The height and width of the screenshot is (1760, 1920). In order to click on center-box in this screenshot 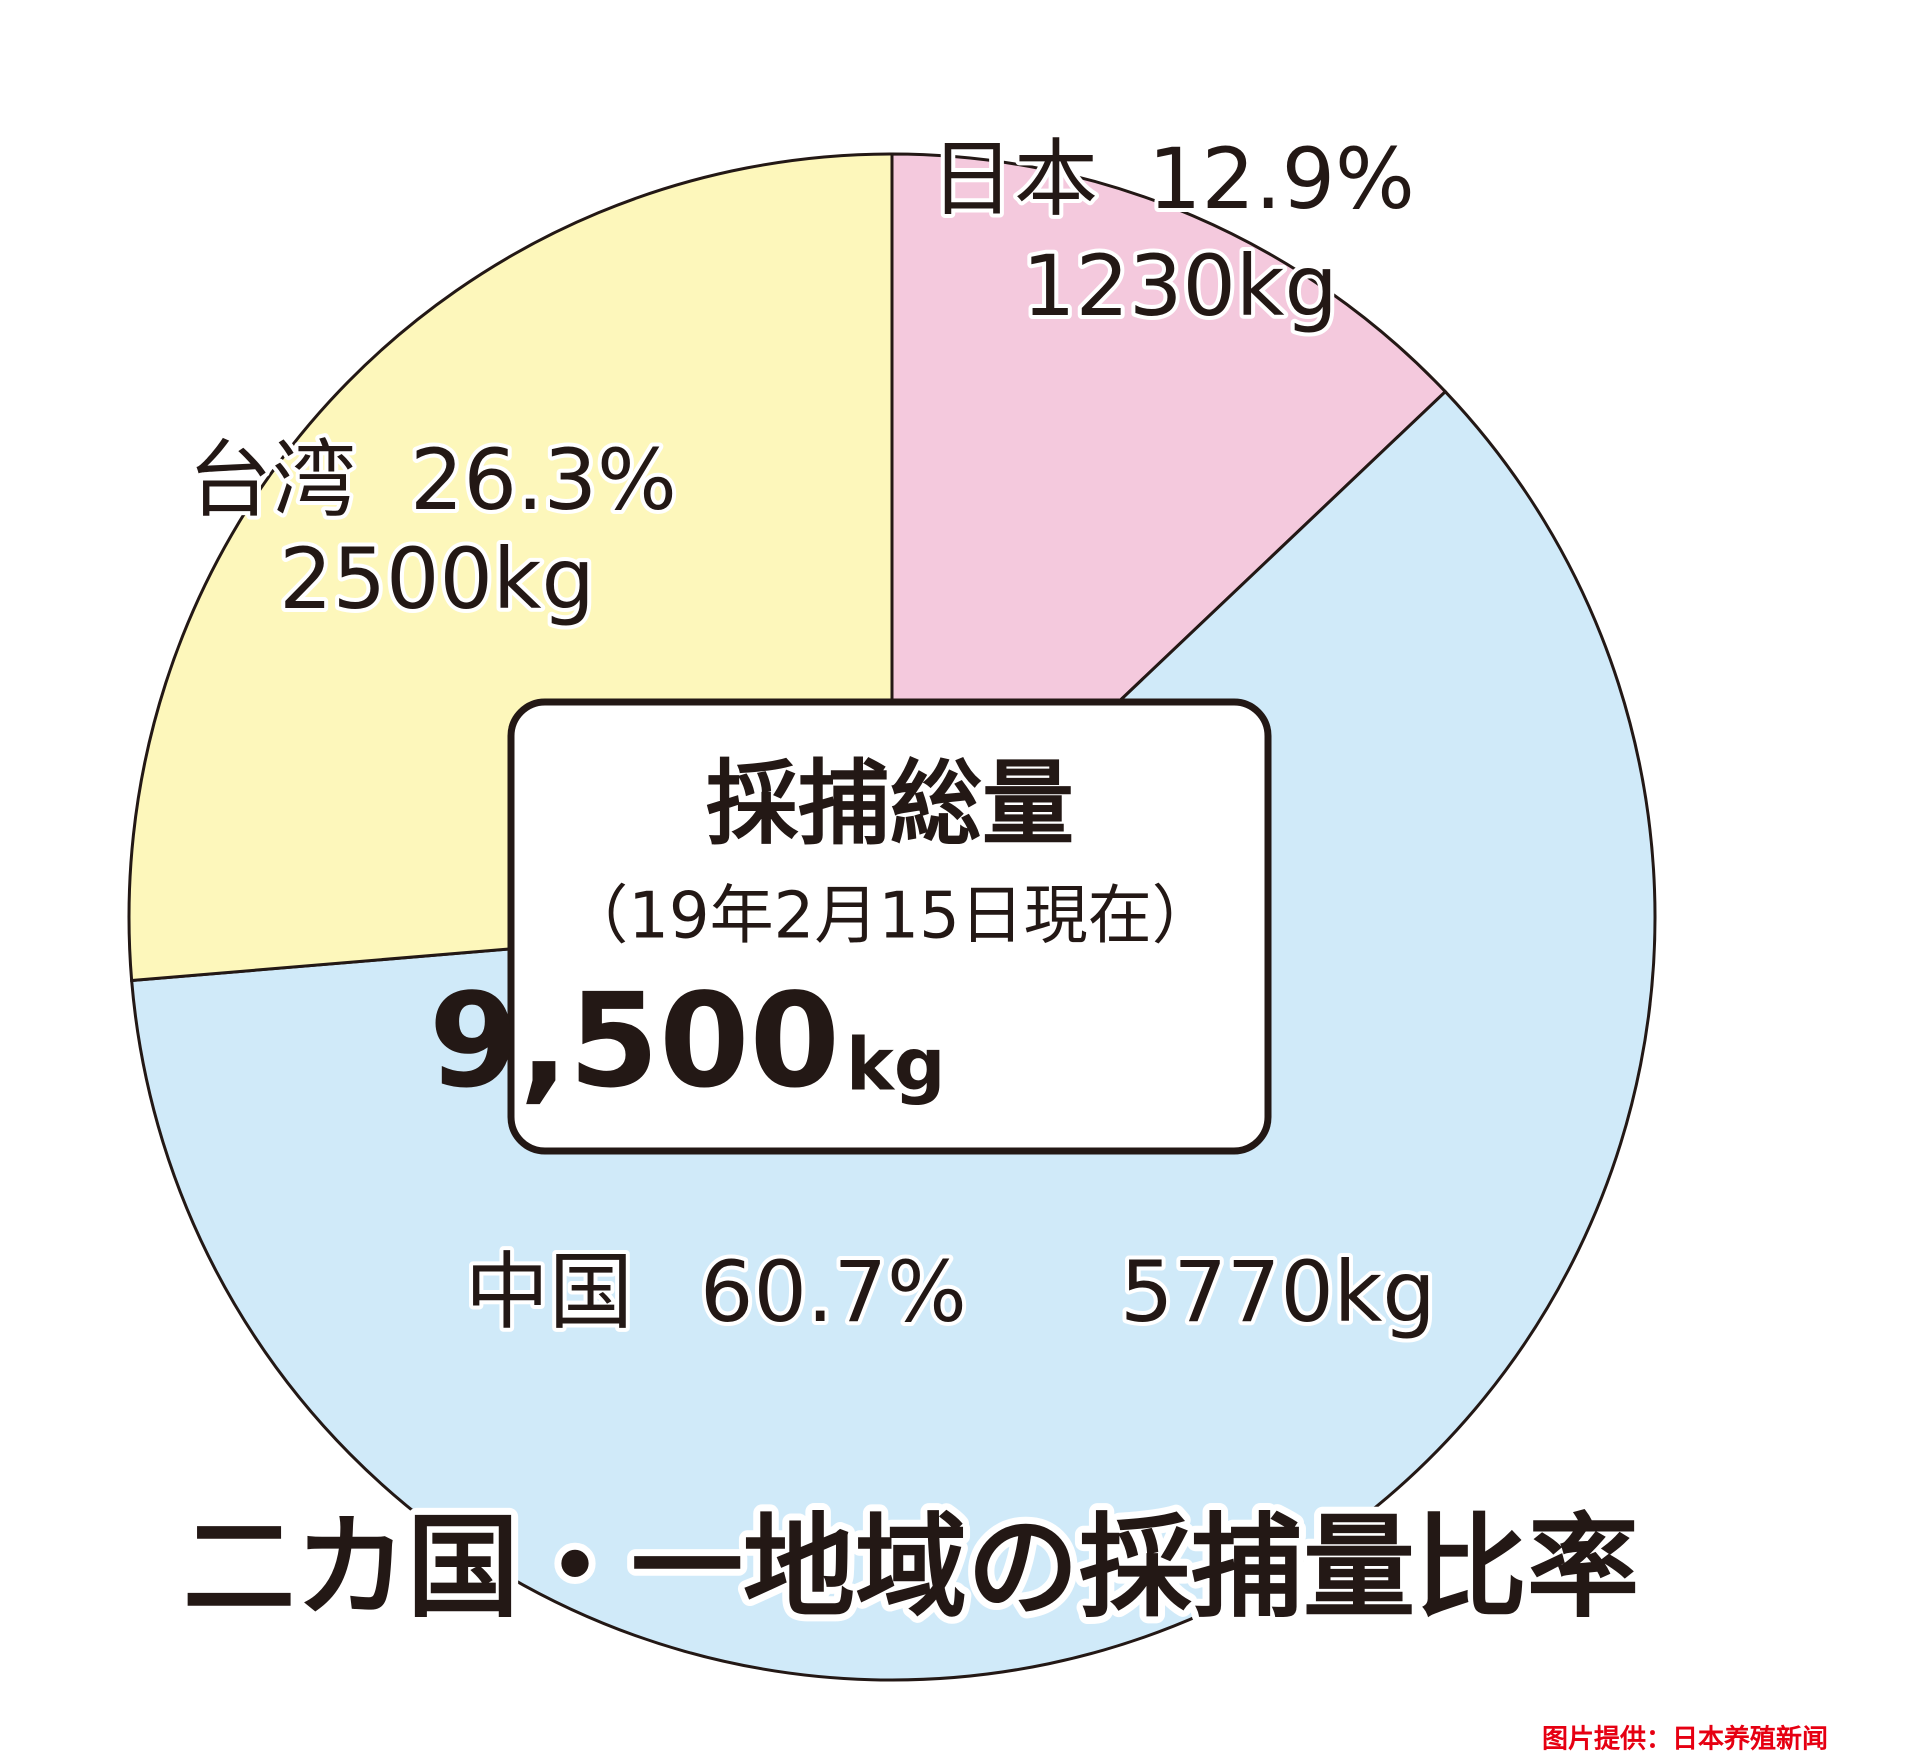, I will do `click(889, 926)`.